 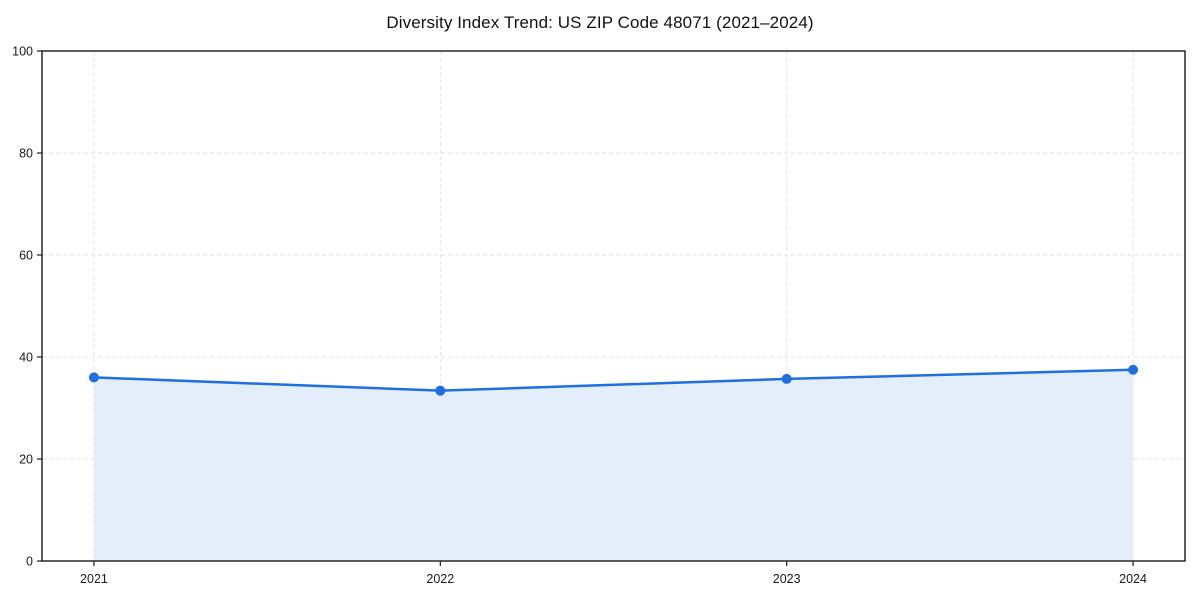 I want to click on x-tick-label: 2023, so click(x=787, y=579).